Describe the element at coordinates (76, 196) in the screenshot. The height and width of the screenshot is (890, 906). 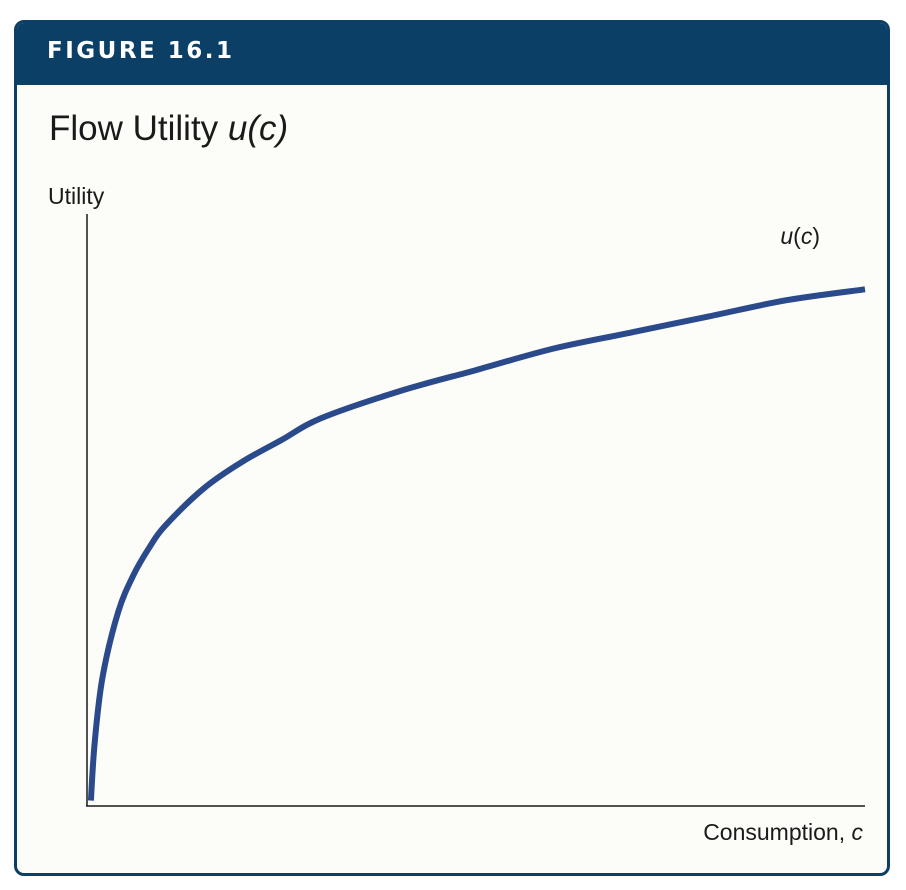
I see `y-axis-label: Utility` at that location.